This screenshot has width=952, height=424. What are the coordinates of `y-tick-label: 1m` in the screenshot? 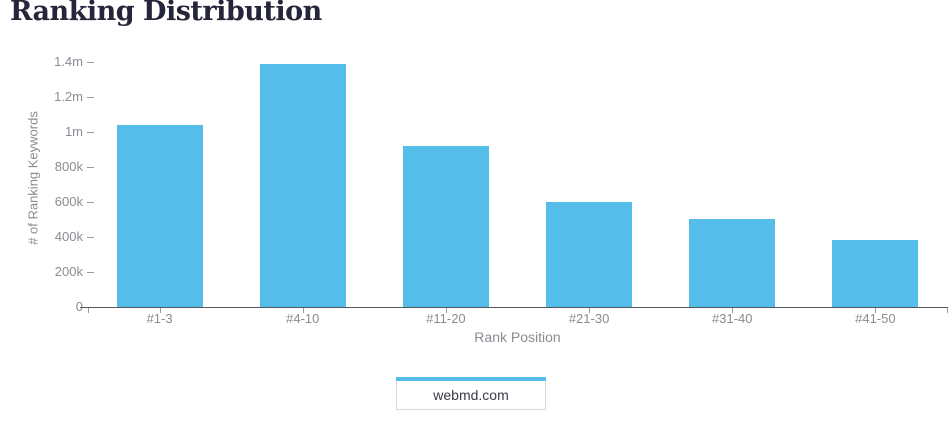 It's located at (73, 131).